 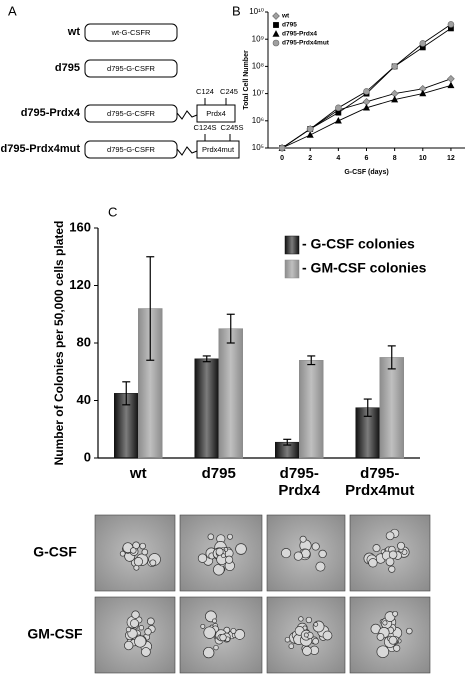 What do you see at coordinates (310, 158) in the screenshot?
I see `x-tick-label: 2` at bounding box center [310, 158].